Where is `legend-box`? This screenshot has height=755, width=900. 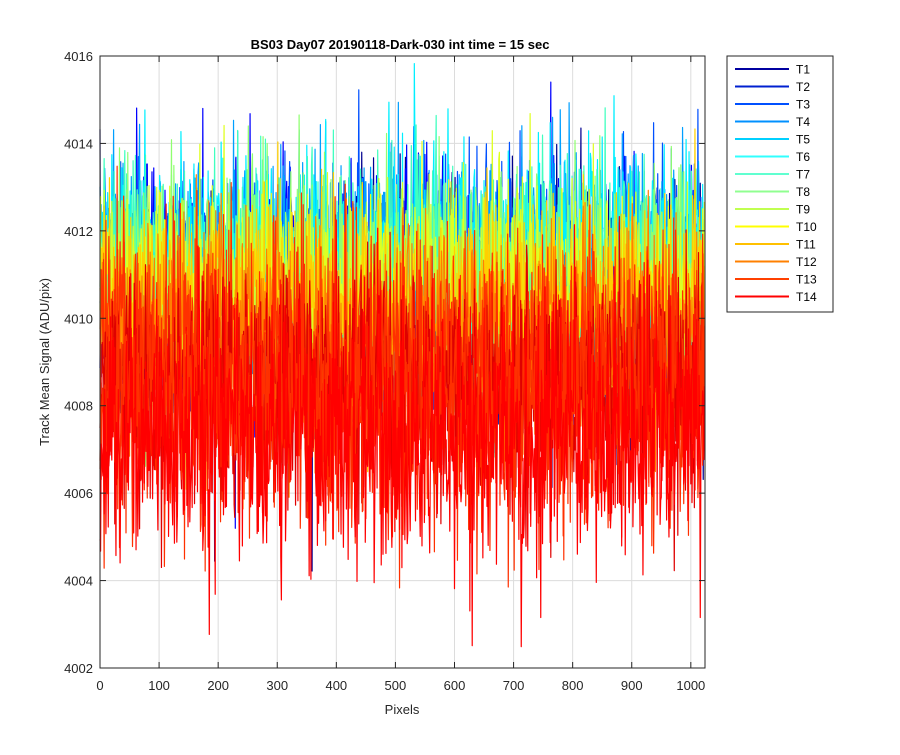 legend-box is located at coordinates (780, 184).